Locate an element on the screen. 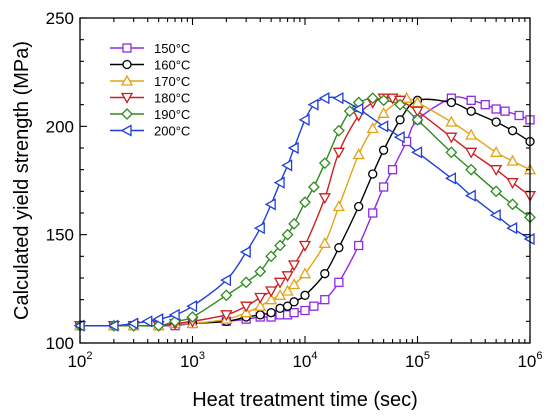  x-tick-label: 10⁵ is located at coordinates (417, 360).